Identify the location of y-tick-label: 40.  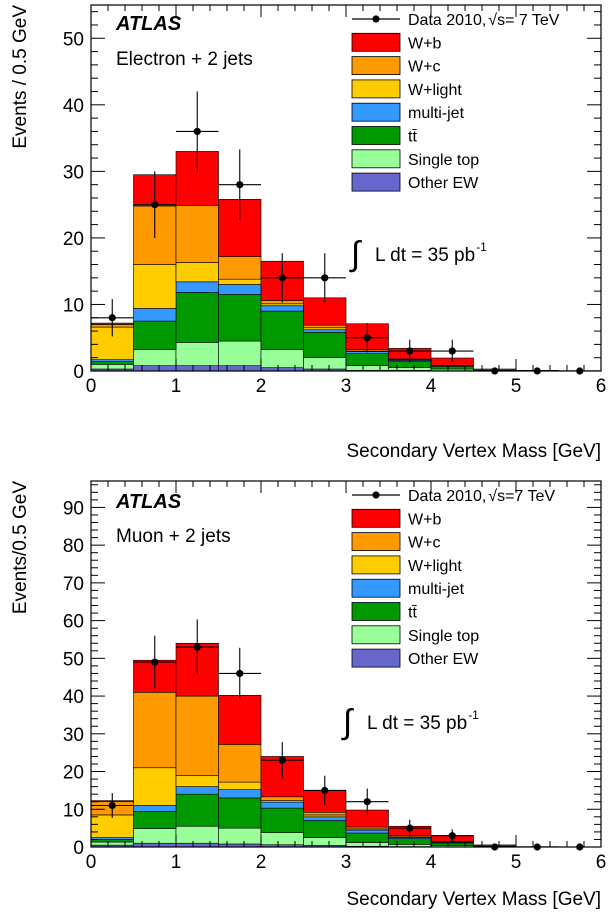
(73, 697).